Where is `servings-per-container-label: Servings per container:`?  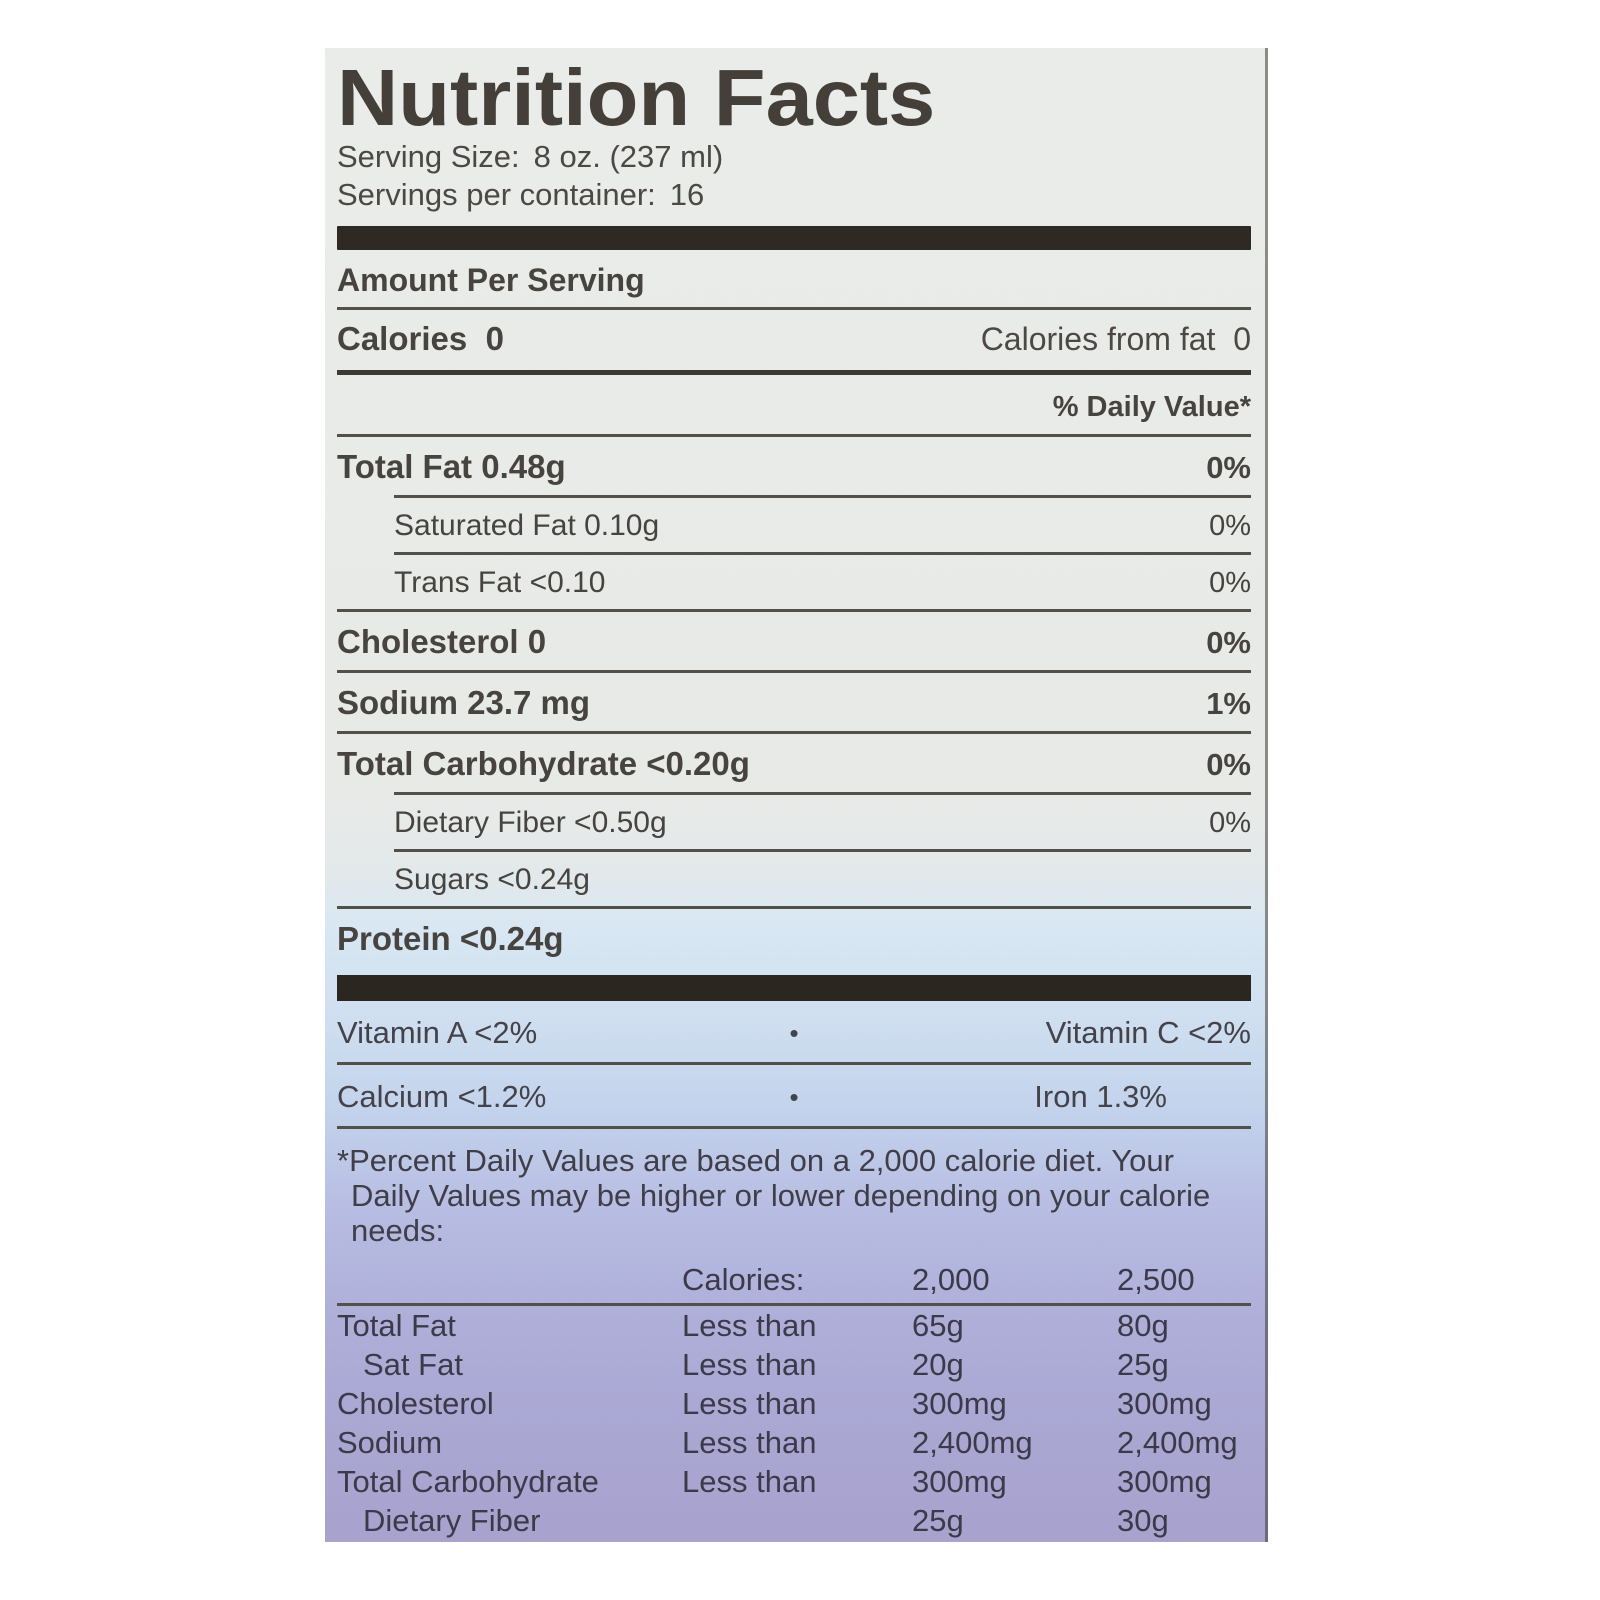
servings-per-container-label: Servings per container: is located at coordinates (496, 194).